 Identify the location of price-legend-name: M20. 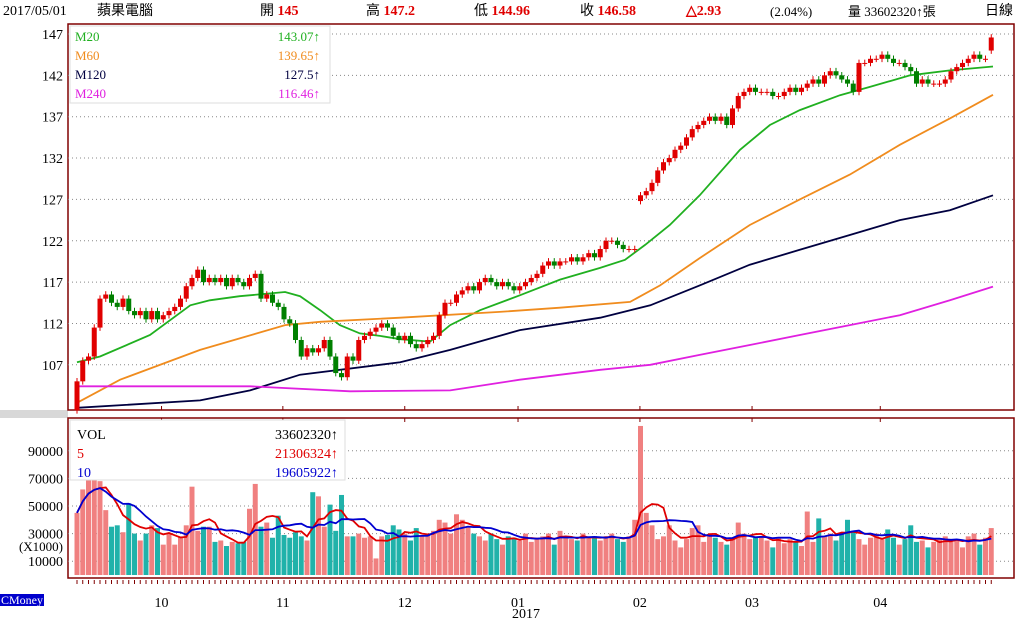
(87, 36).